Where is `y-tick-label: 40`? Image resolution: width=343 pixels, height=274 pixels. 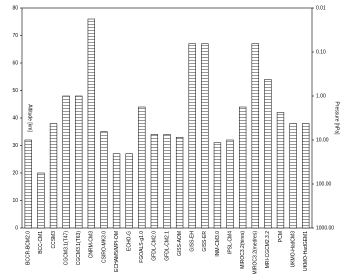
y-tick-label: 40 is located at coordinates (15, 118).